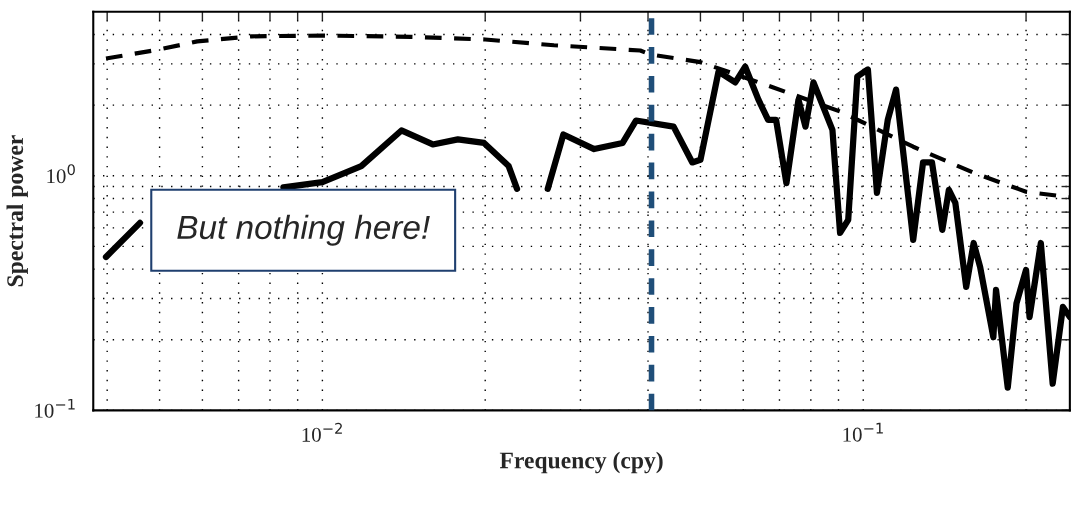  Describe the element at coordinates (581, 462) in the screenshot. I see `x-axis-title: Frequency (cpy)` at that location.